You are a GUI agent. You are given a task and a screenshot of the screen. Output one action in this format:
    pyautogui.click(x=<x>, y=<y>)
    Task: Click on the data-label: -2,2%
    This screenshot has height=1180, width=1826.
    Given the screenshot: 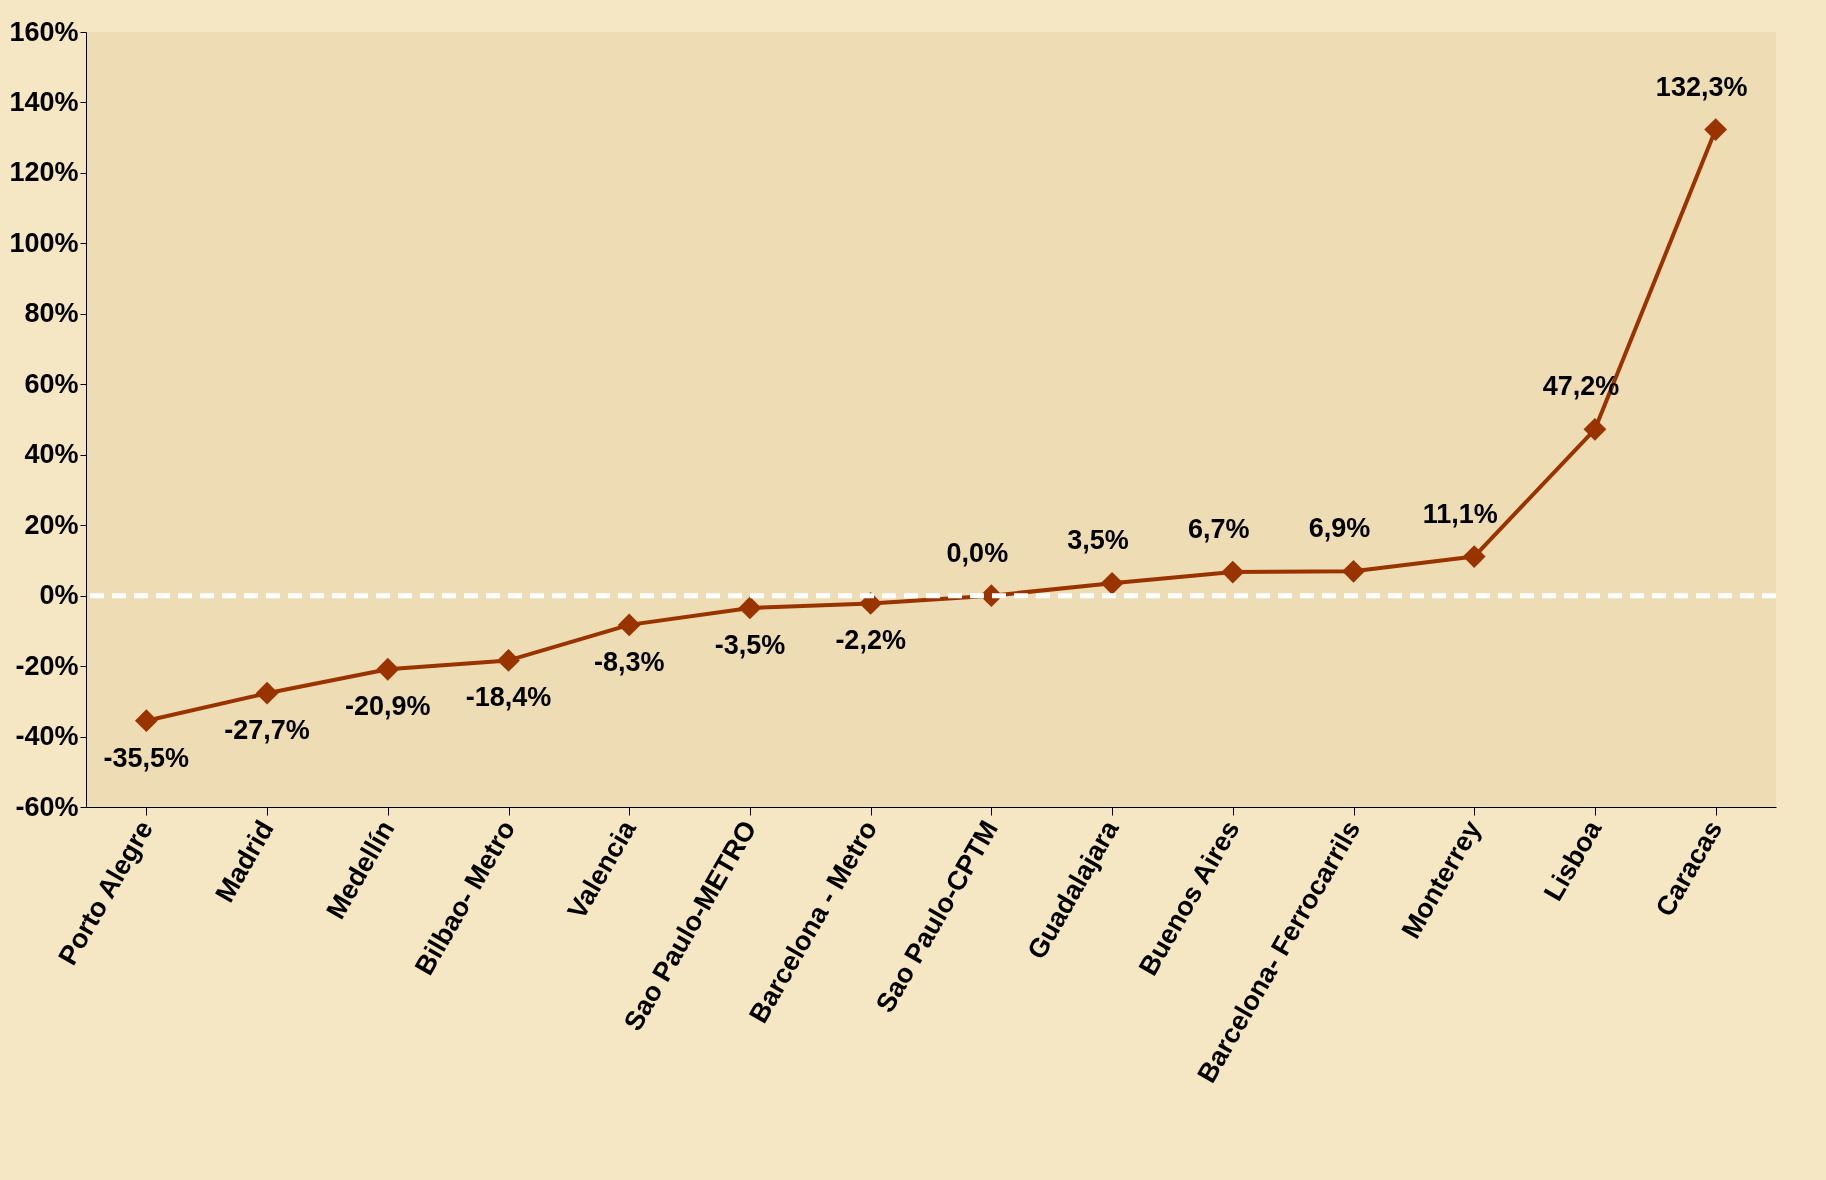 What is the action you would take?
    pyautogui.click(x=870, y=640)
    